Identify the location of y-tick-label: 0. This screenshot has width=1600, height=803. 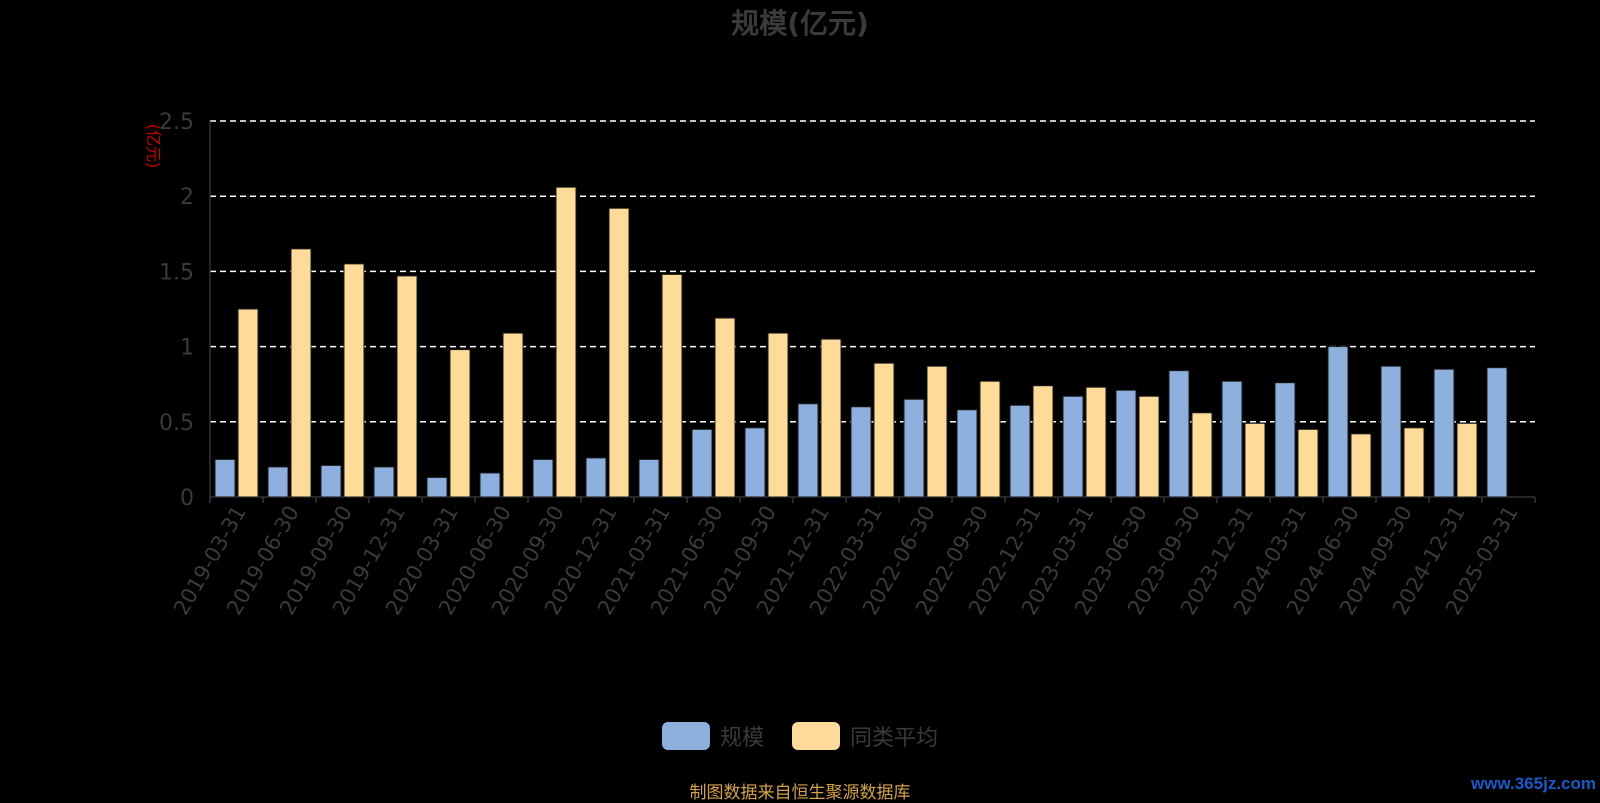
(187, 498).